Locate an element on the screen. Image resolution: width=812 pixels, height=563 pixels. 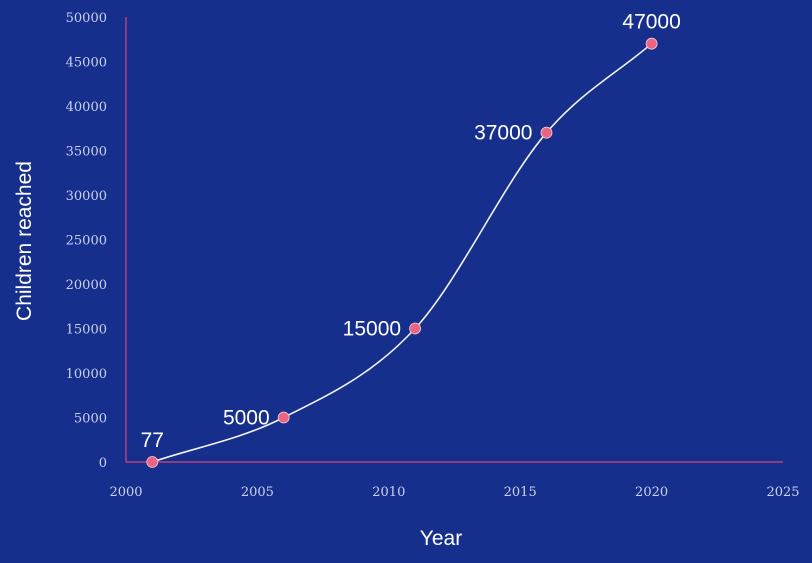
data-label: 37000 is located at coordinates (503, 133).